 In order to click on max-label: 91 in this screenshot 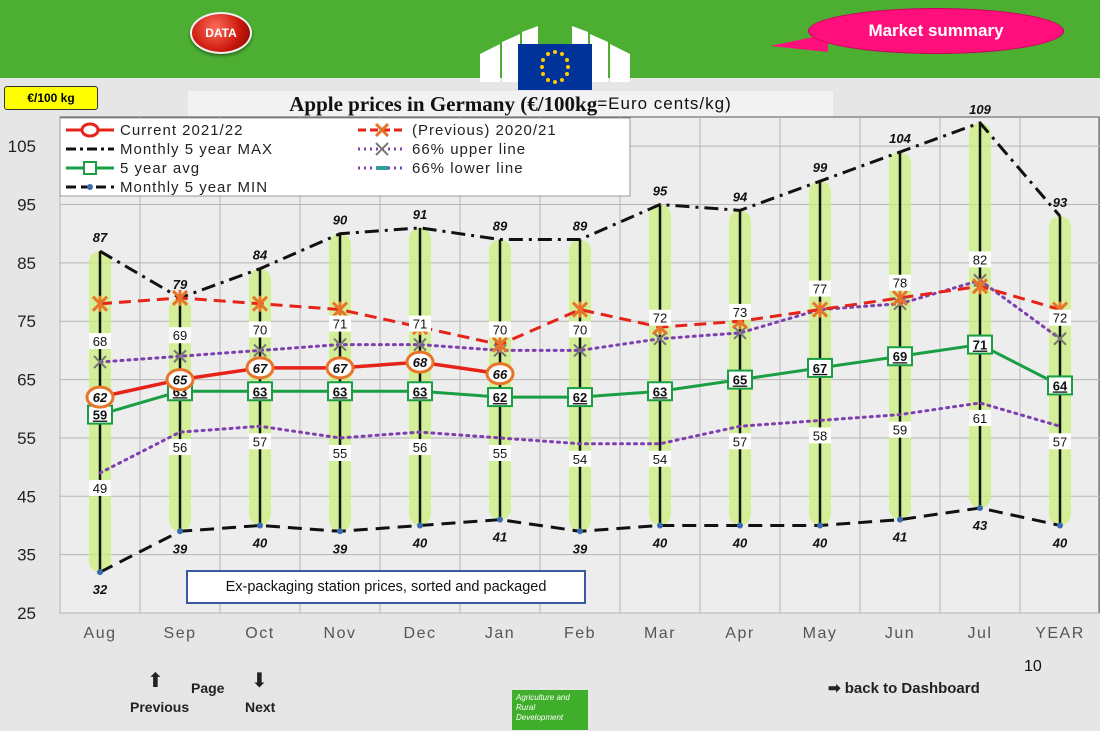, I will do `click(420, 214)`.